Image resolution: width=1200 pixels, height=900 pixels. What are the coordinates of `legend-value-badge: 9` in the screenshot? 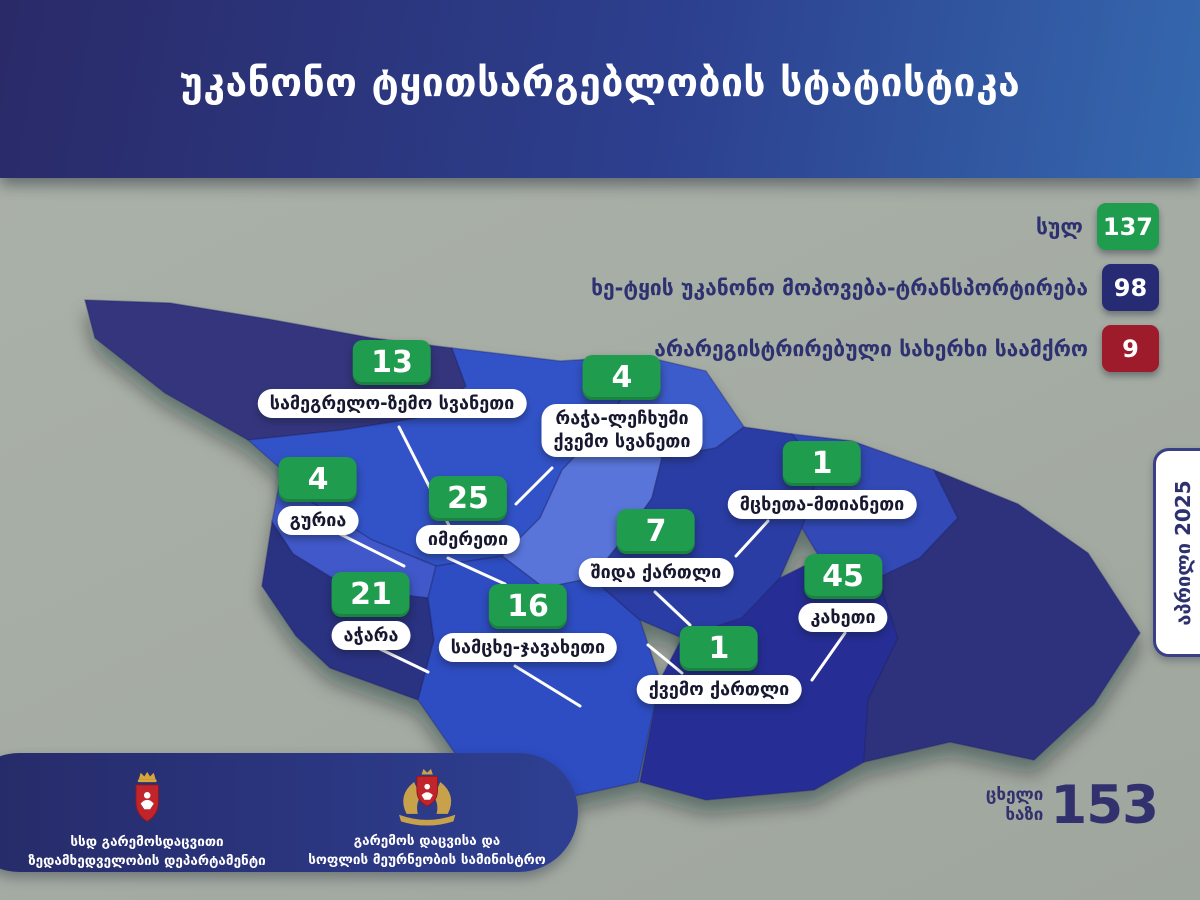 It's located at (1130, 348).